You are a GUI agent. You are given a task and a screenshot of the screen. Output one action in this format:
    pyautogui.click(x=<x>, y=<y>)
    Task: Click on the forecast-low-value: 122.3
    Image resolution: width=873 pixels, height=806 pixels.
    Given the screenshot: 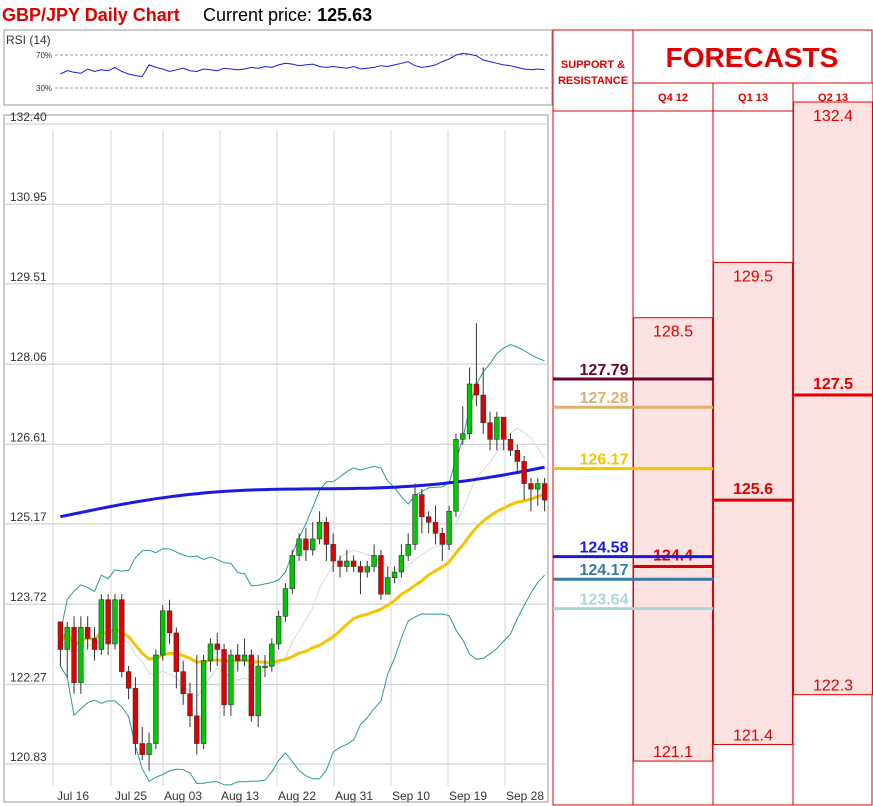 What is the action you would take?
    pyautogui.click(x=833, y=686)
    